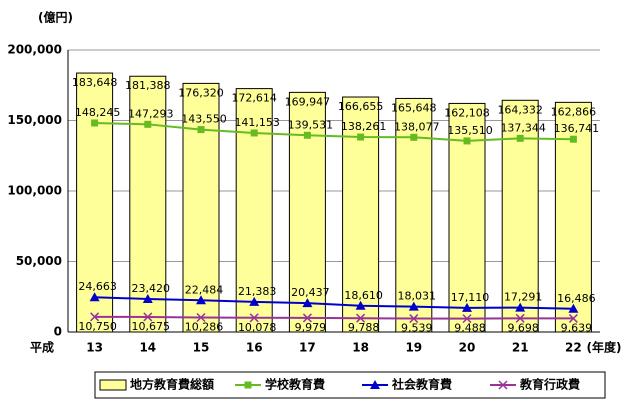 This screenshot has height=415, width=640. Describe the element at coordinates (520, 109) in the screenshot. I see `value-label: 164,332` at that location.